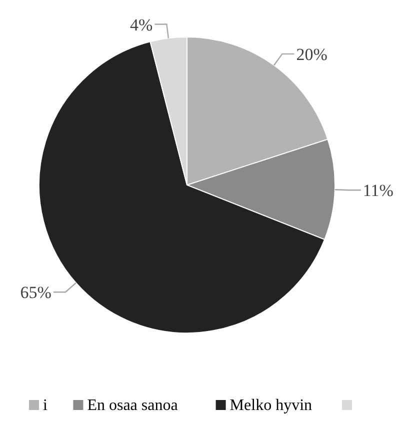 This screenshot has height=432, width=407. Describe the element at coordinates (132, 405) in the screenshot. I see `legend-label: En osaa sanoa` at that location.